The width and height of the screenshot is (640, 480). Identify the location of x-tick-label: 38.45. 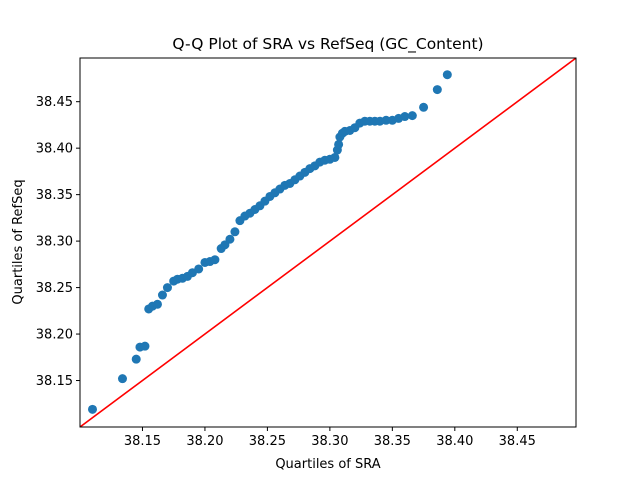
(517, 441).